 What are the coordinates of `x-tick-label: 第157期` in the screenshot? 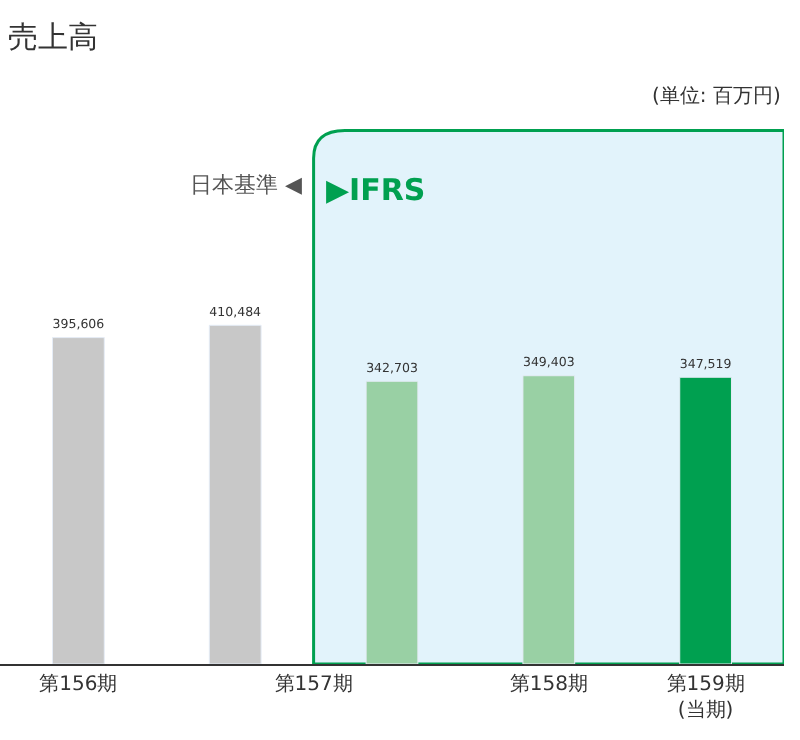 It's located at (313, 684).